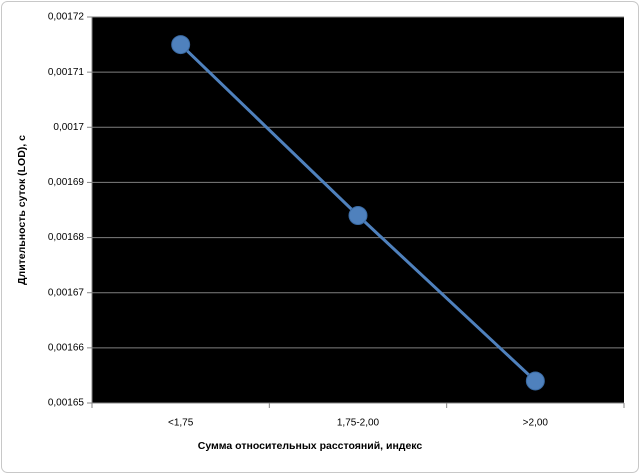  What do you see at coordinates (66, 347) in the screenshot?
I see `y-tick-label: 0,00166` at bounding box center [66, 347].